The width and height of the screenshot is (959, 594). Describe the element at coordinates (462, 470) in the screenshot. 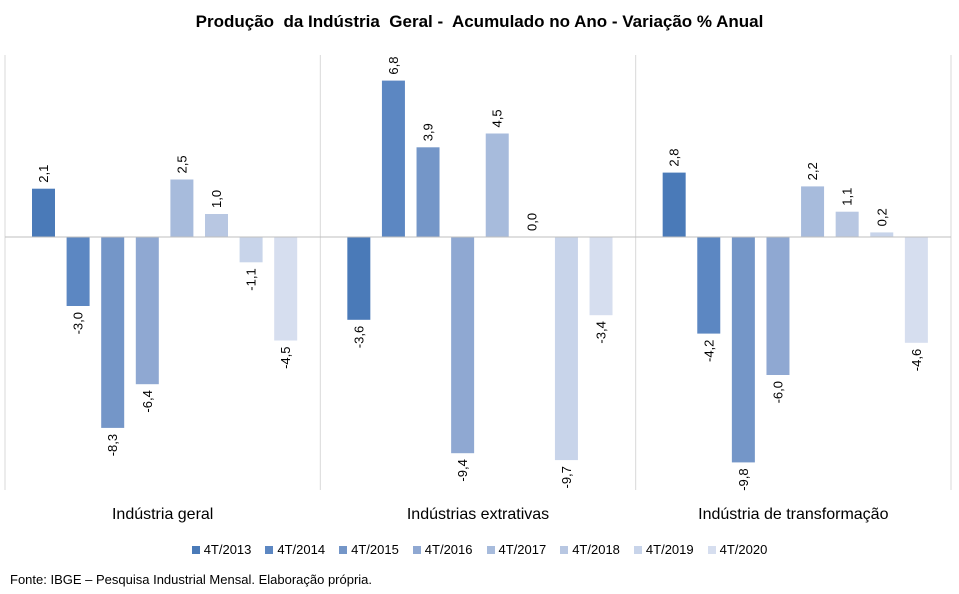

I see `data-label: -9,4` at that location.